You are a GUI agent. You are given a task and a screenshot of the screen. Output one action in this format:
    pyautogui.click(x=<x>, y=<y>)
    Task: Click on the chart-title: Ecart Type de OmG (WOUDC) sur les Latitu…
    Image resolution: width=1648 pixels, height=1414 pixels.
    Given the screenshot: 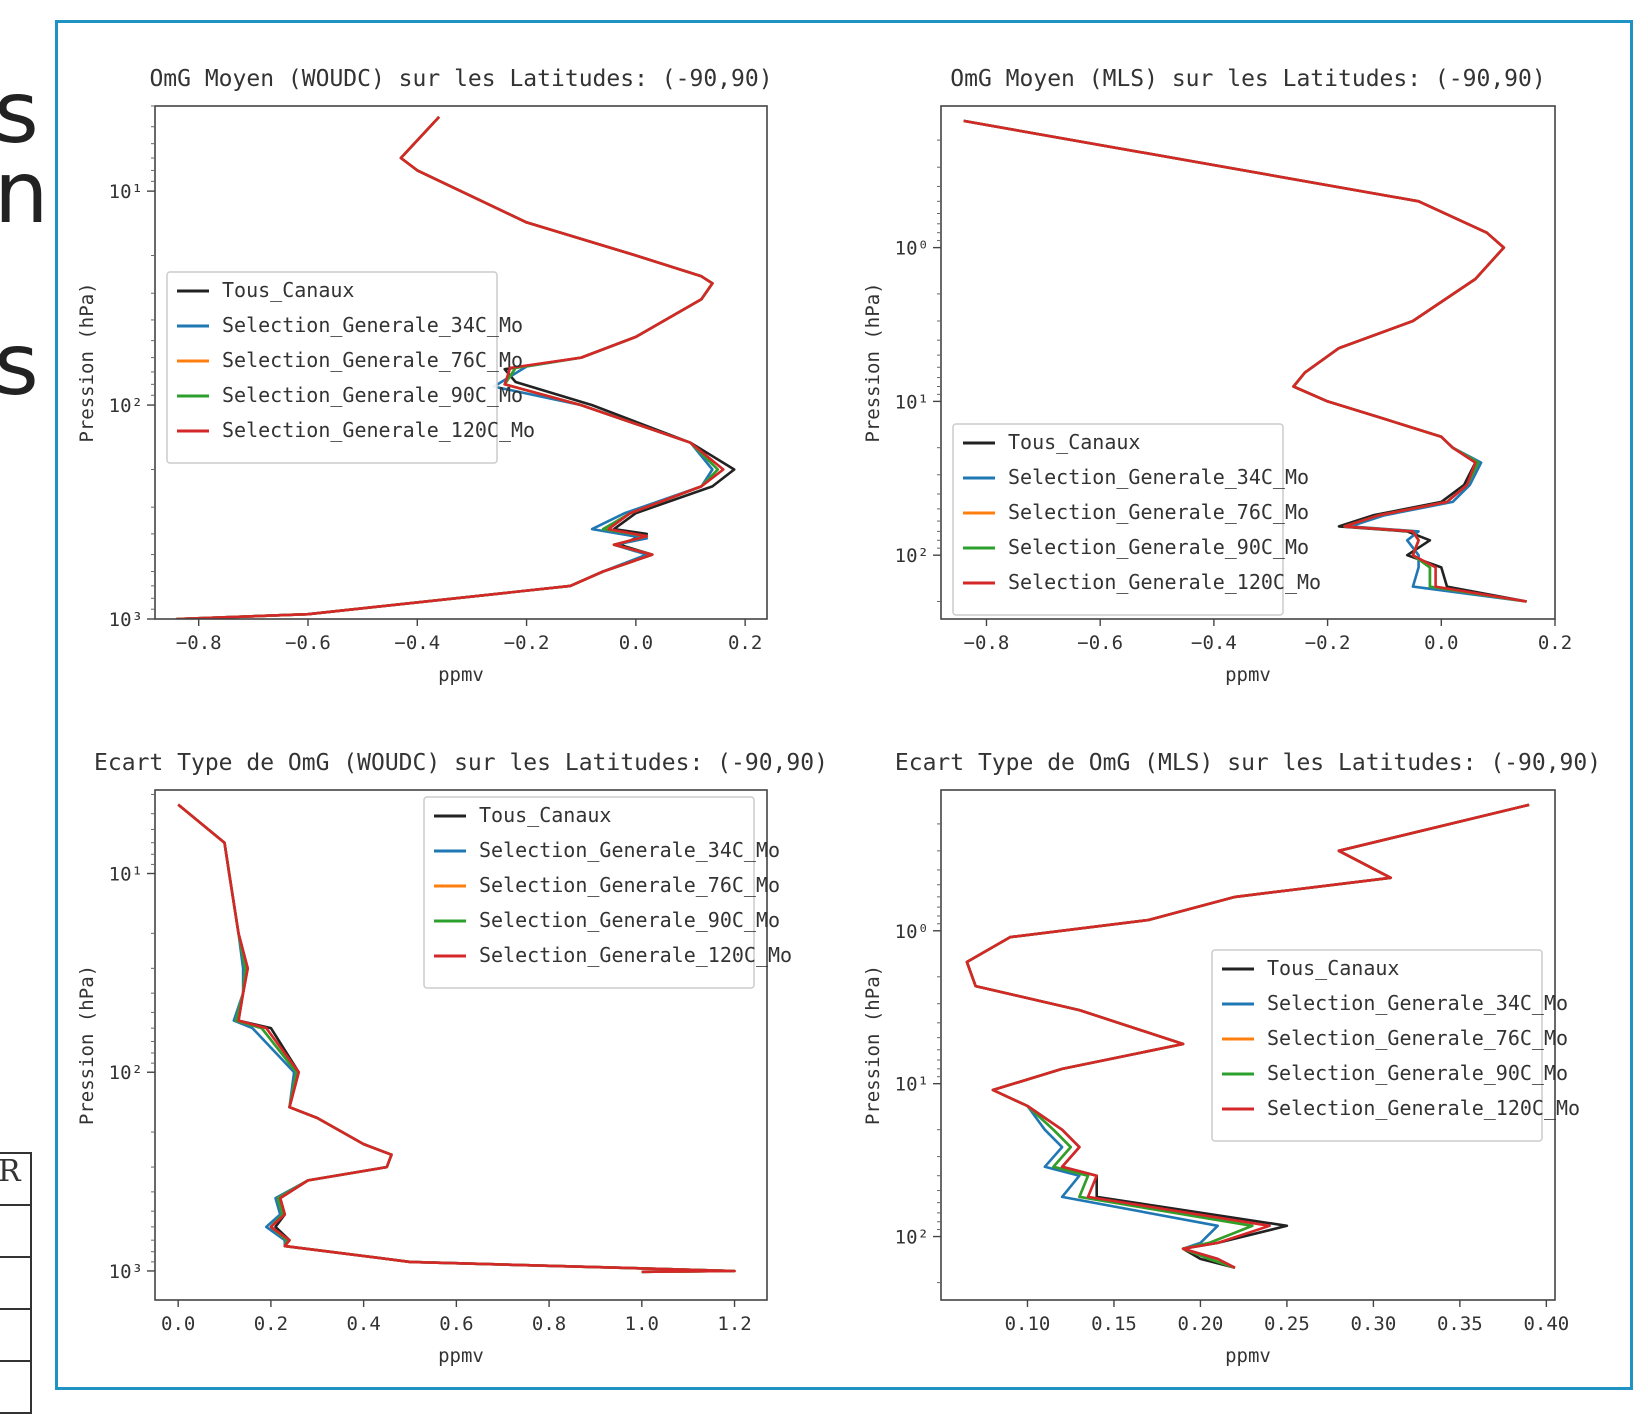 What is the action you would take?
    pyautogui.click(x=461, y=763)
    